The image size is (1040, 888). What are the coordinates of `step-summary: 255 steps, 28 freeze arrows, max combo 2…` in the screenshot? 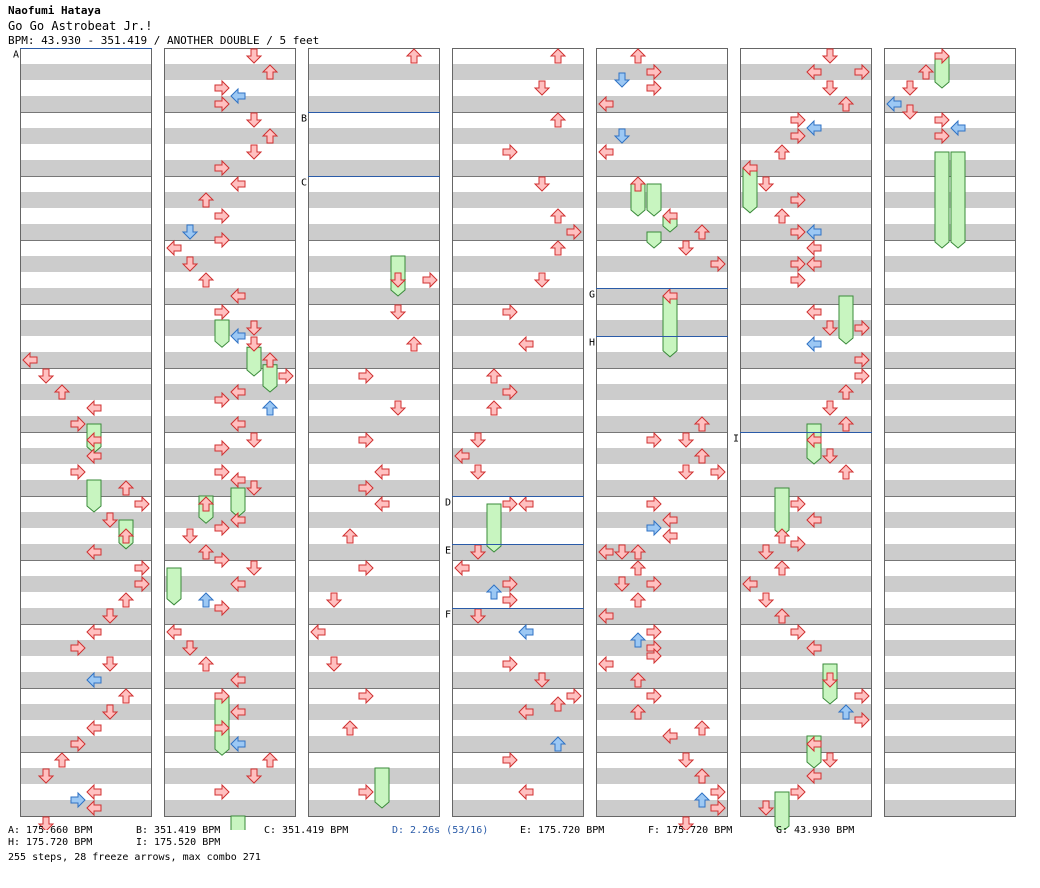 It's located at (134, 857).